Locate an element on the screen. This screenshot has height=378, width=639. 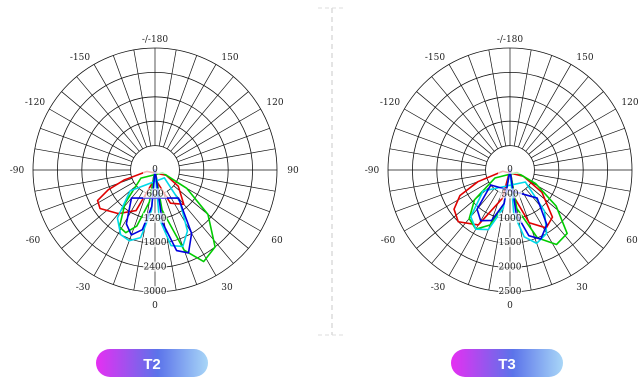
radial-tick-label: 2400 is located at coordinates (155, 268).